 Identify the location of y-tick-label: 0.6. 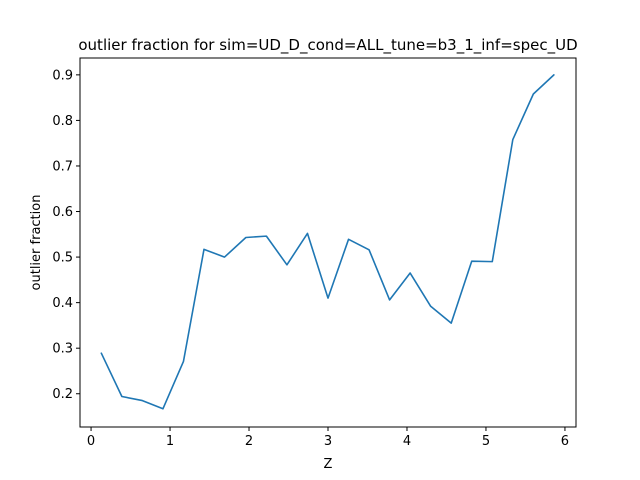
(62, 212).